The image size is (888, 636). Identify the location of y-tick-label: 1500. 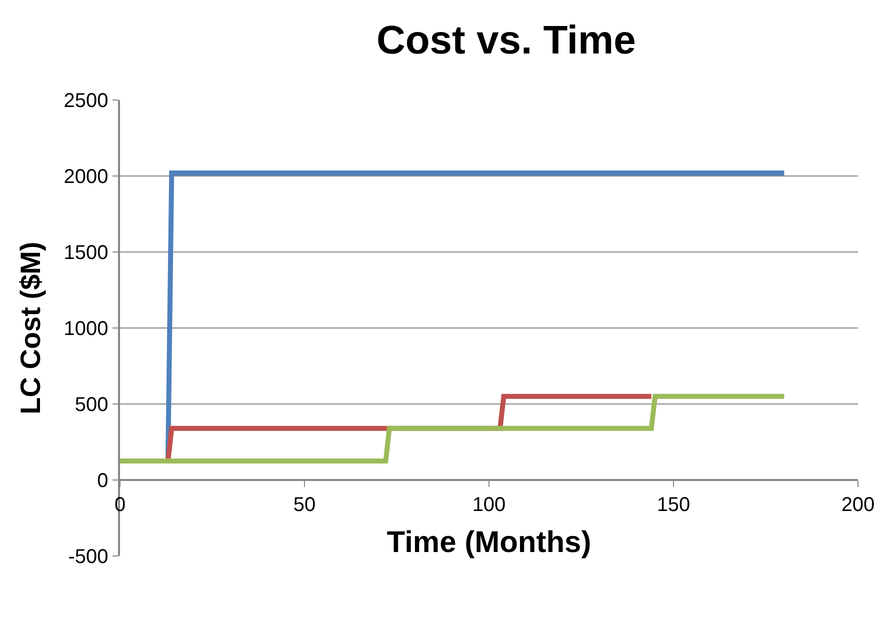
(86, 253).